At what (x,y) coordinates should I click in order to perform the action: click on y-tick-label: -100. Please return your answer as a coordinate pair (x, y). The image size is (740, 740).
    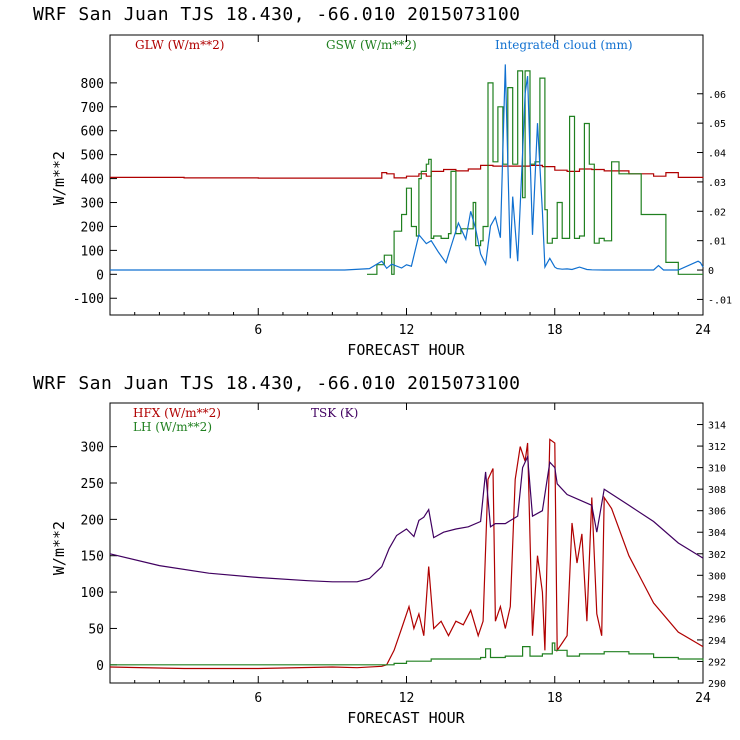
    Looking at the image, I should click on (88, 299).